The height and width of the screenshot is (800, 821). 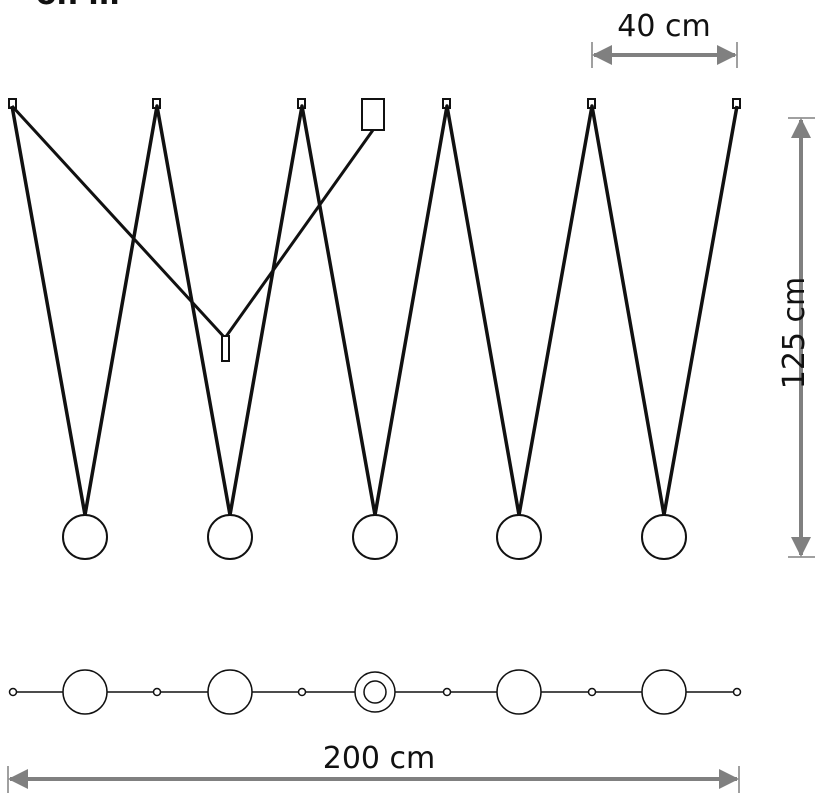 I want to click on power-cable-right, so click(x=299, y=234).